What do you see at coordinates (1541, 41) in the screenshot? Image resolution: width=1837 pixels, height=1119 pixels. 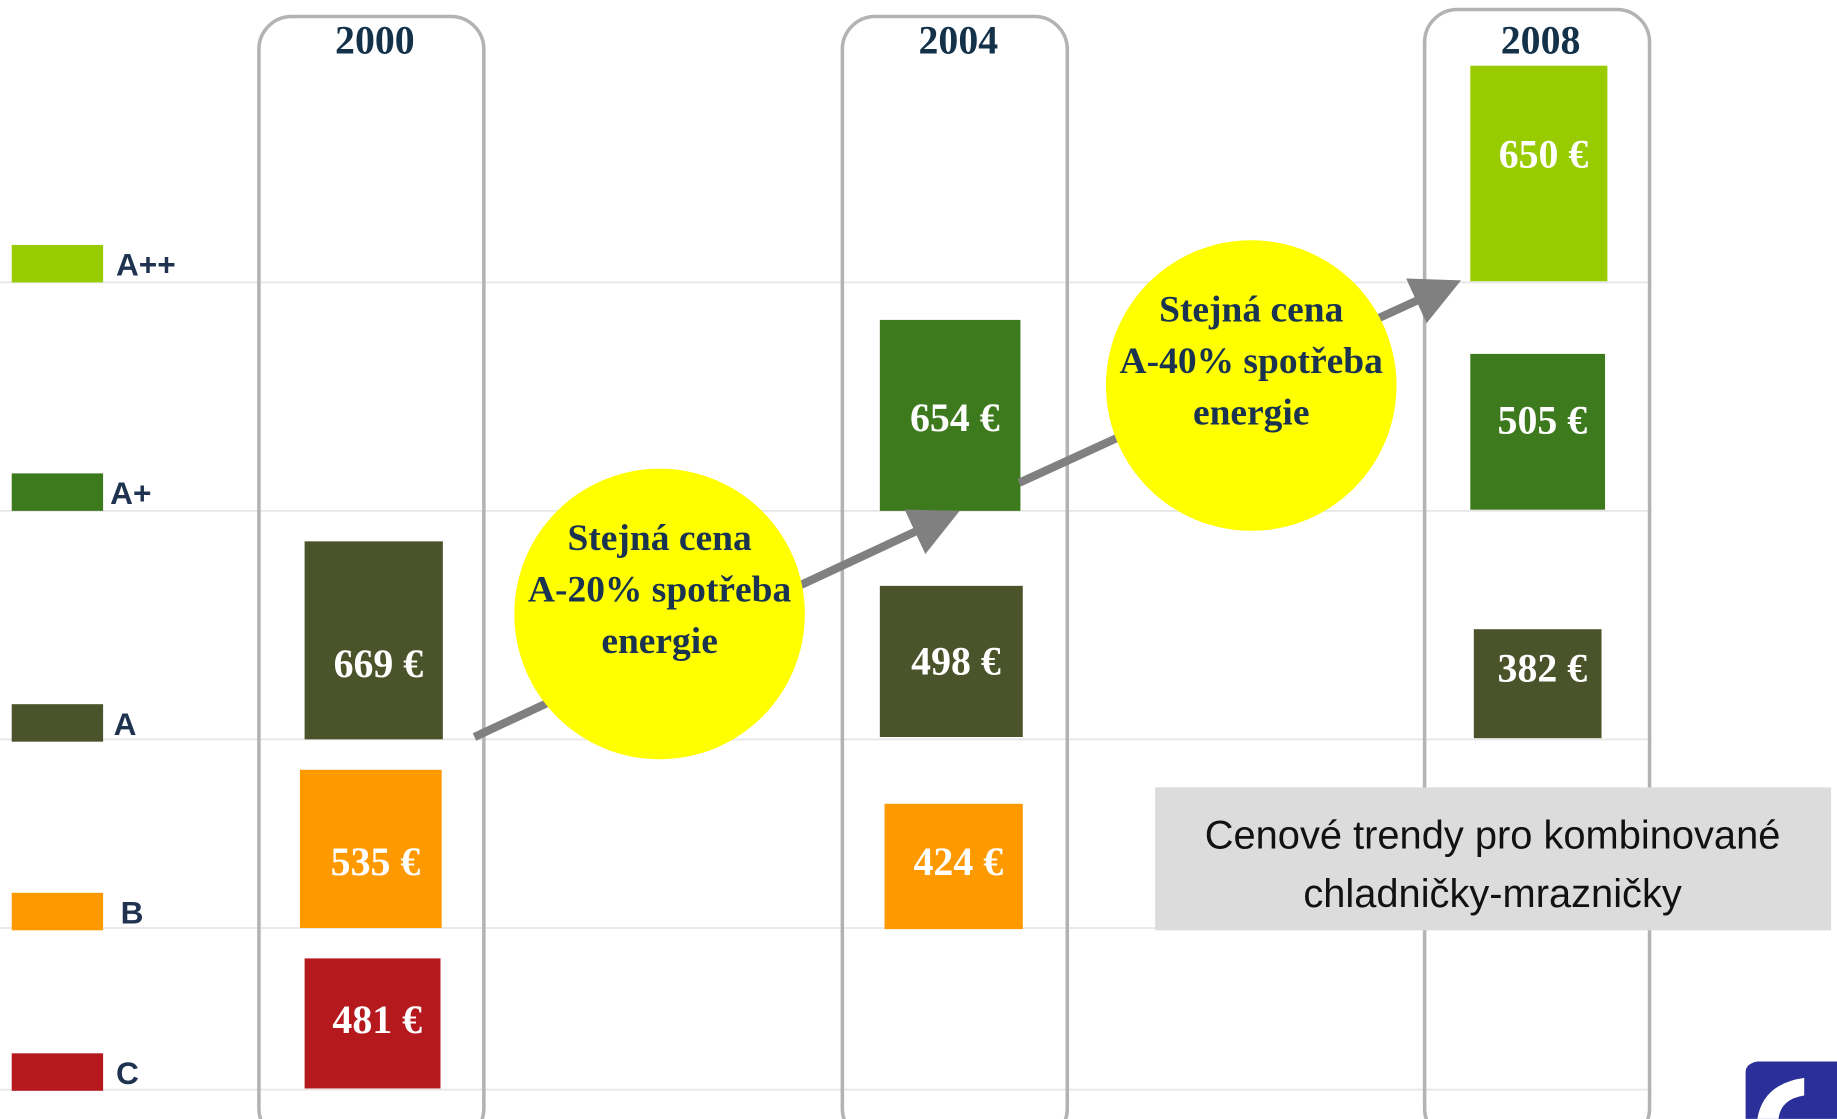 I see `year-label: 2008` at bounding box center [1541, 41].